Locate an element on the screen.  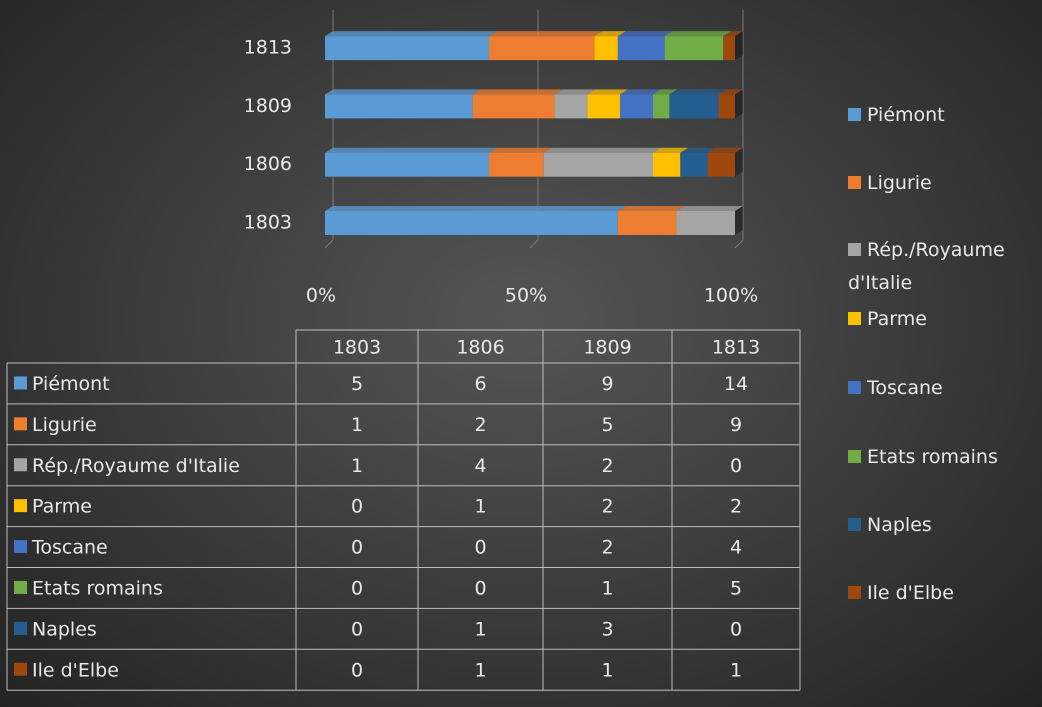
table-header: 1803 is located at coordinates (357, 348).